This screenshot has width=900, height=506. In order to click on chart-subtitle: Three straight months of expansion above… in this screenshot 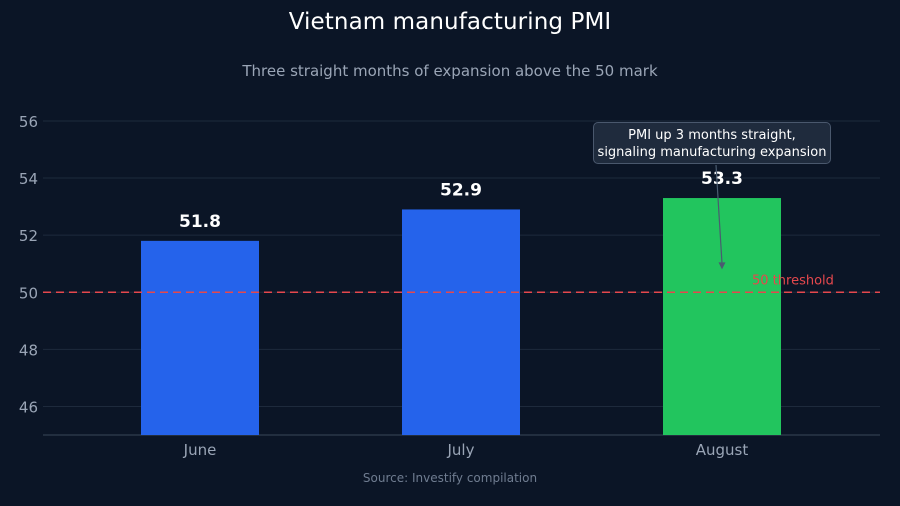, I will do `click(450, 71)`.